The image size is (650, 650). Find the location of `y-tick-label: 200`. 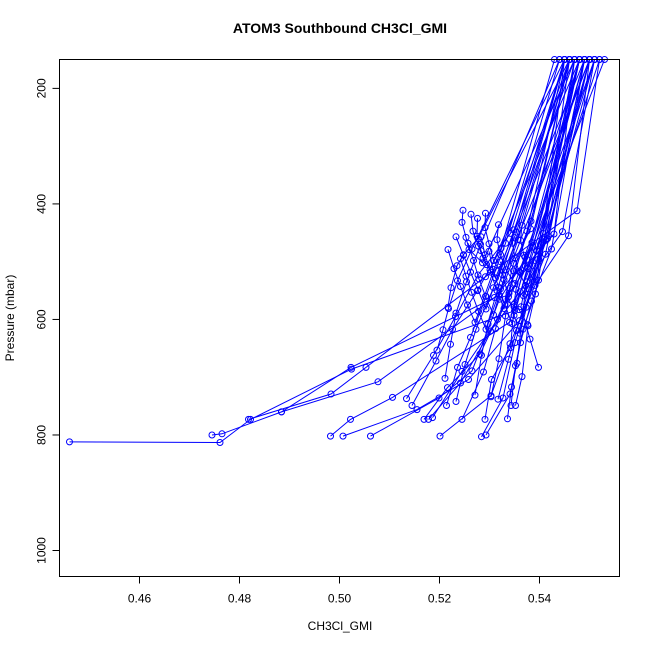

y-tick-label: 200 is located at coordinates (42, 88).